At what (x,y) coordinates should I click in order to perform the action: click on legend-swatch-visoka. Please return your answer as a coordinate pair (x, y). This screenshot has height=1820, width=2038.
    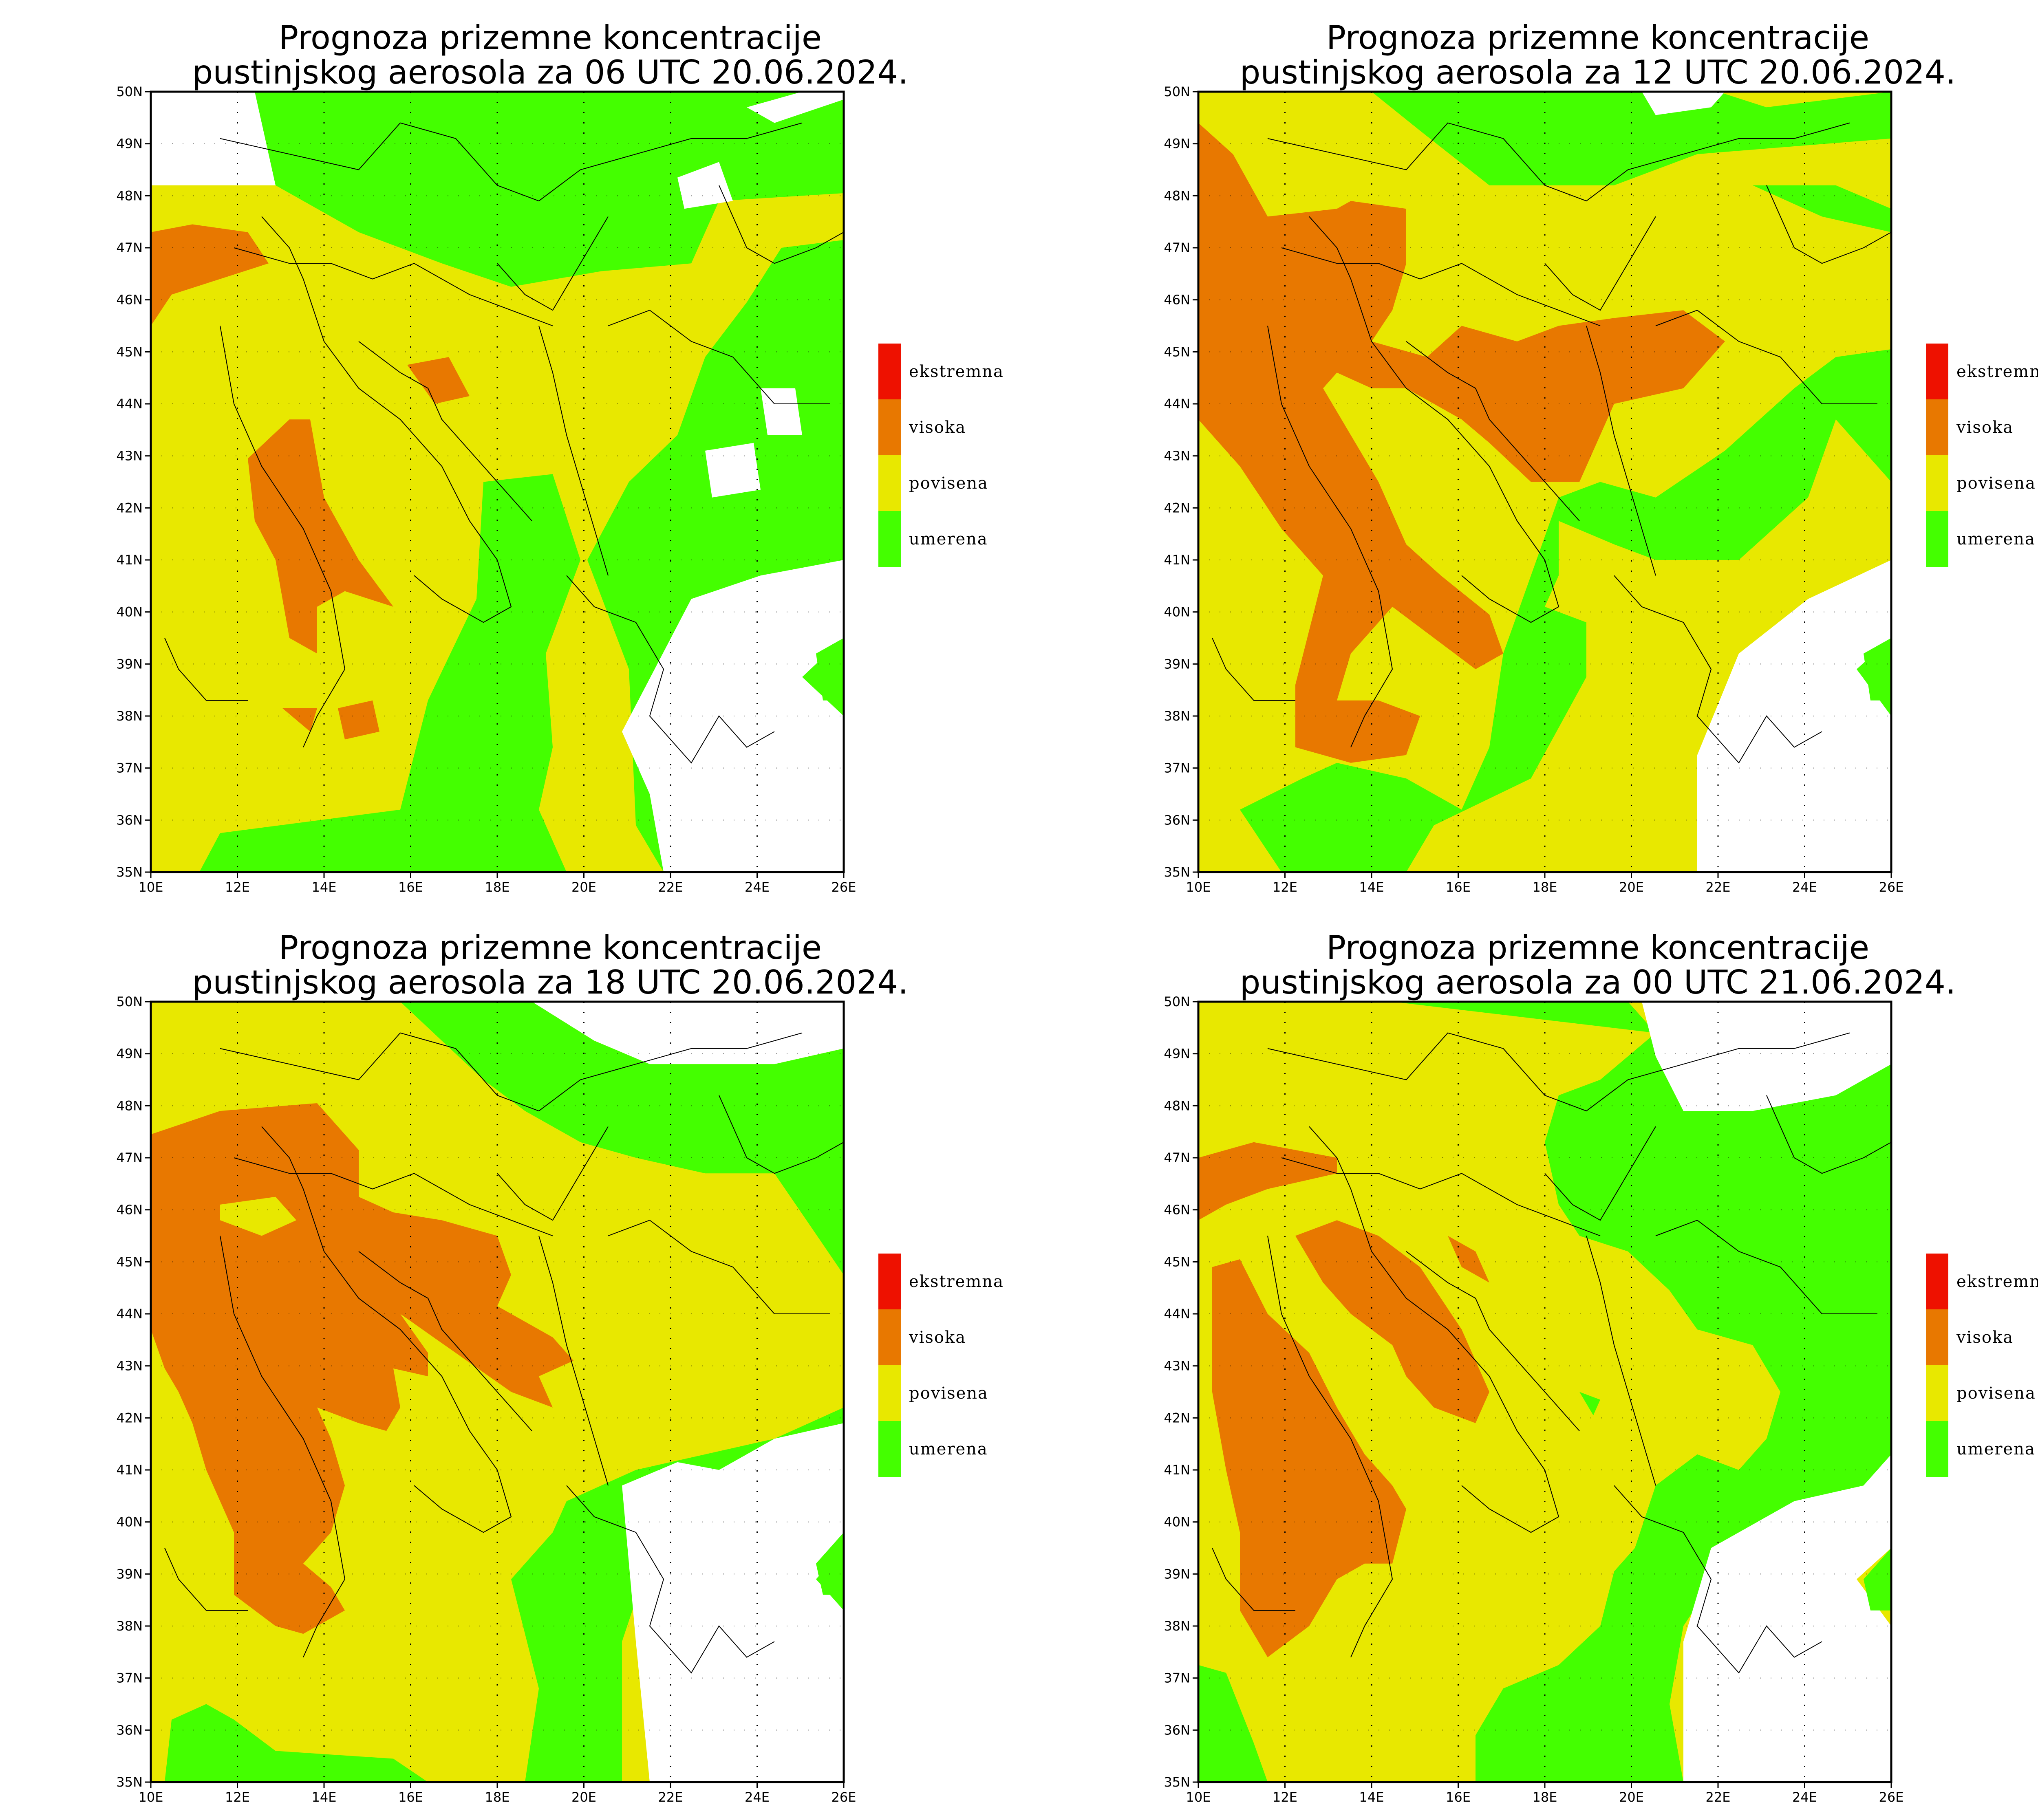
    Looking at the image, I should click on (889, 427).